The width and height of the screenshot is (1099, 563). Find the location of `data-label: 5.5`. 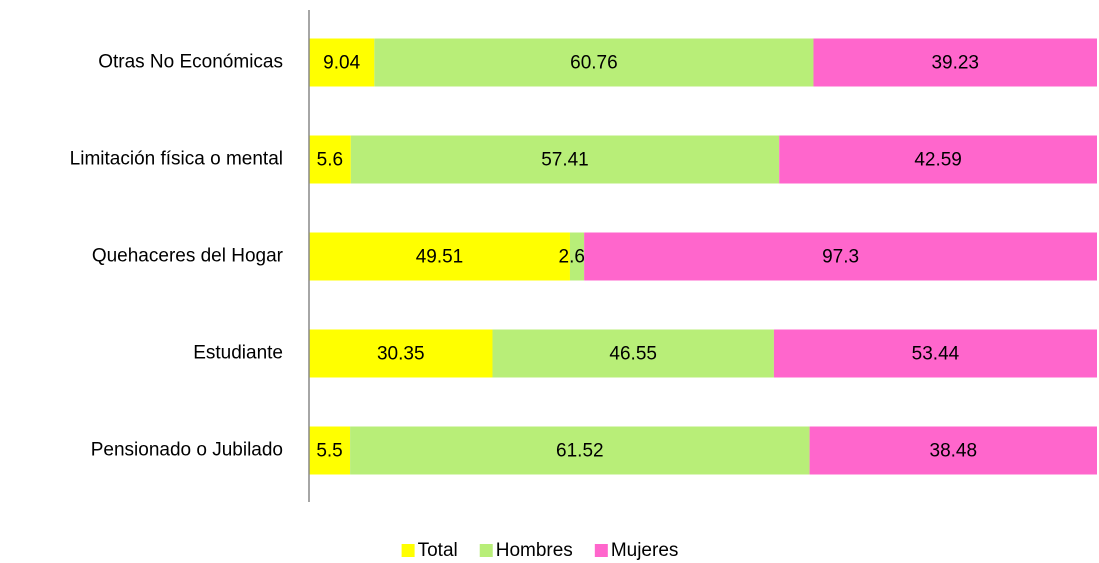

data-label: 5.5 is located at coordinates (329, 451).